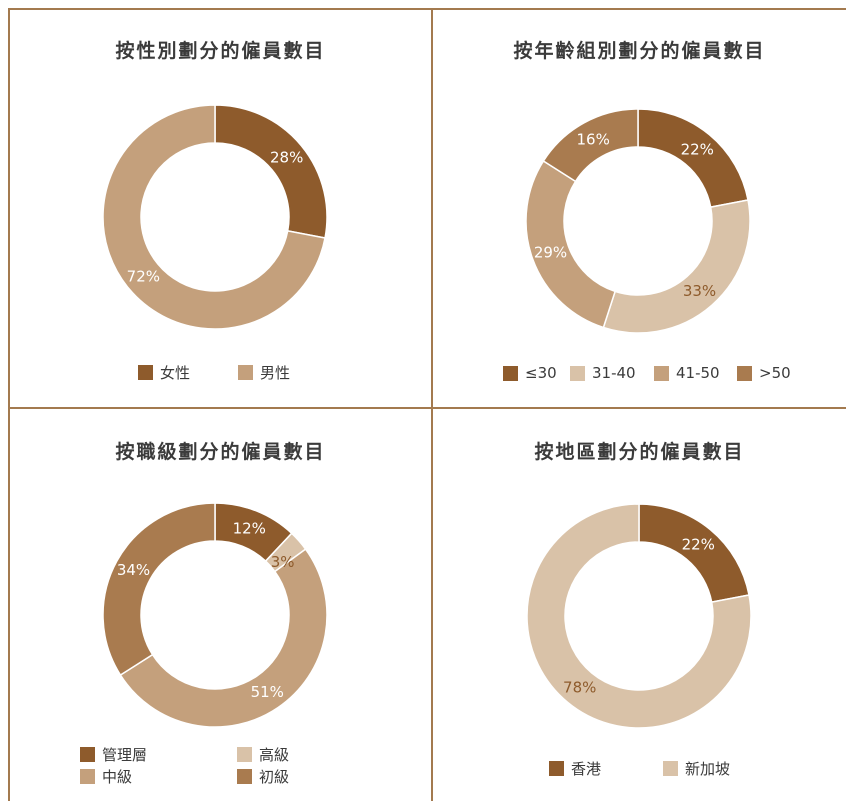 Image resolution: width=846 pixels, height=801 pixels. What do you see at coordinates (427, 408) in the screenshot?
I see `frame-middle-horizontal-divider` at bounding box center [427, 408].